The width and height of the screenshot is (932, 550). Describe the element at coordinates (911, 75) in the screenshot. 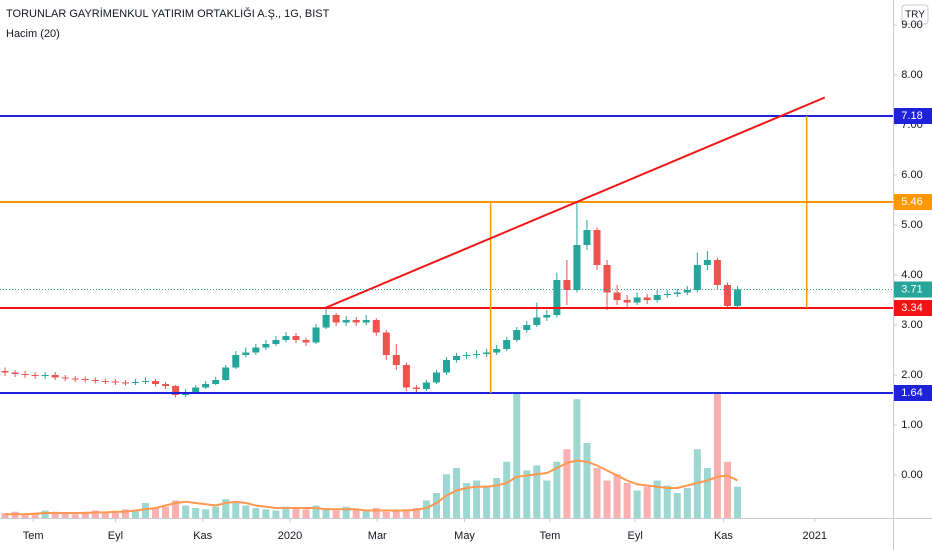

I see `y-tick-label: 8.00` at that location.